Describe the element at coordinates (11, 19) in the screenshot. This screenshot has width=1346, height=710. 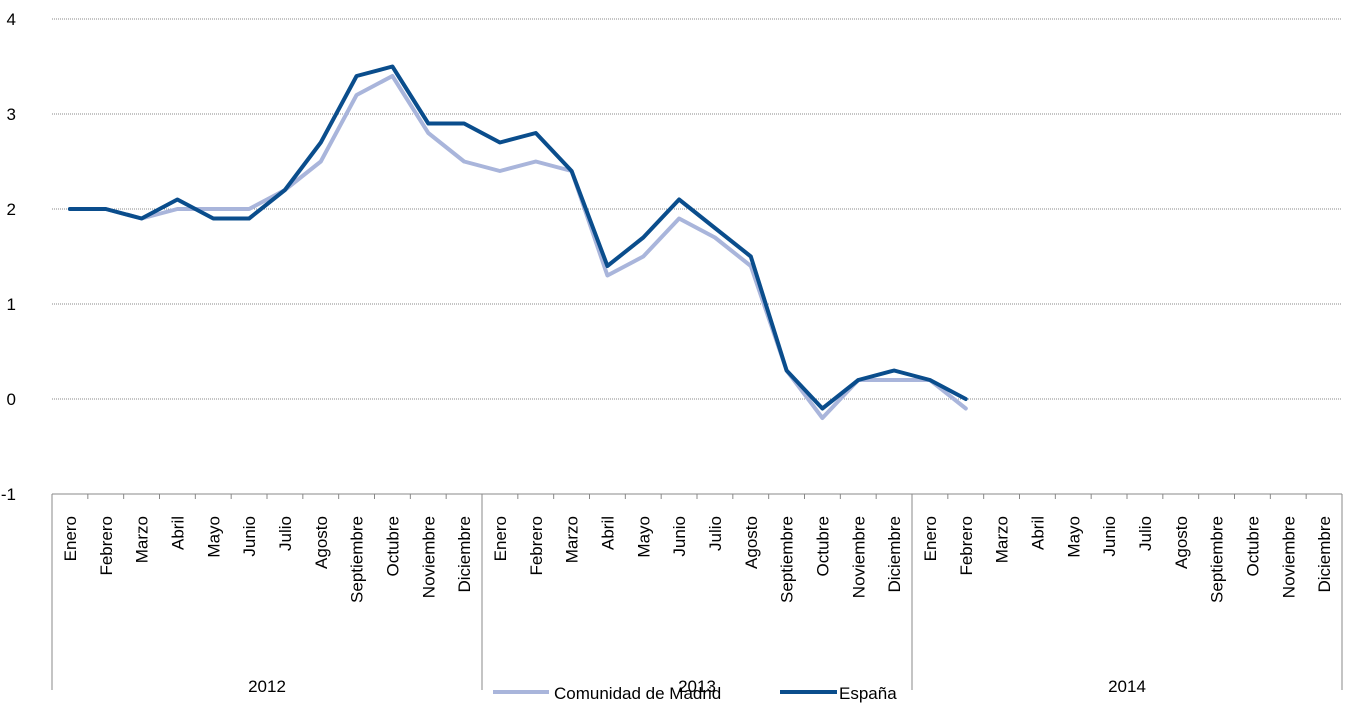
I see `y-tick-label: 4` at that location.